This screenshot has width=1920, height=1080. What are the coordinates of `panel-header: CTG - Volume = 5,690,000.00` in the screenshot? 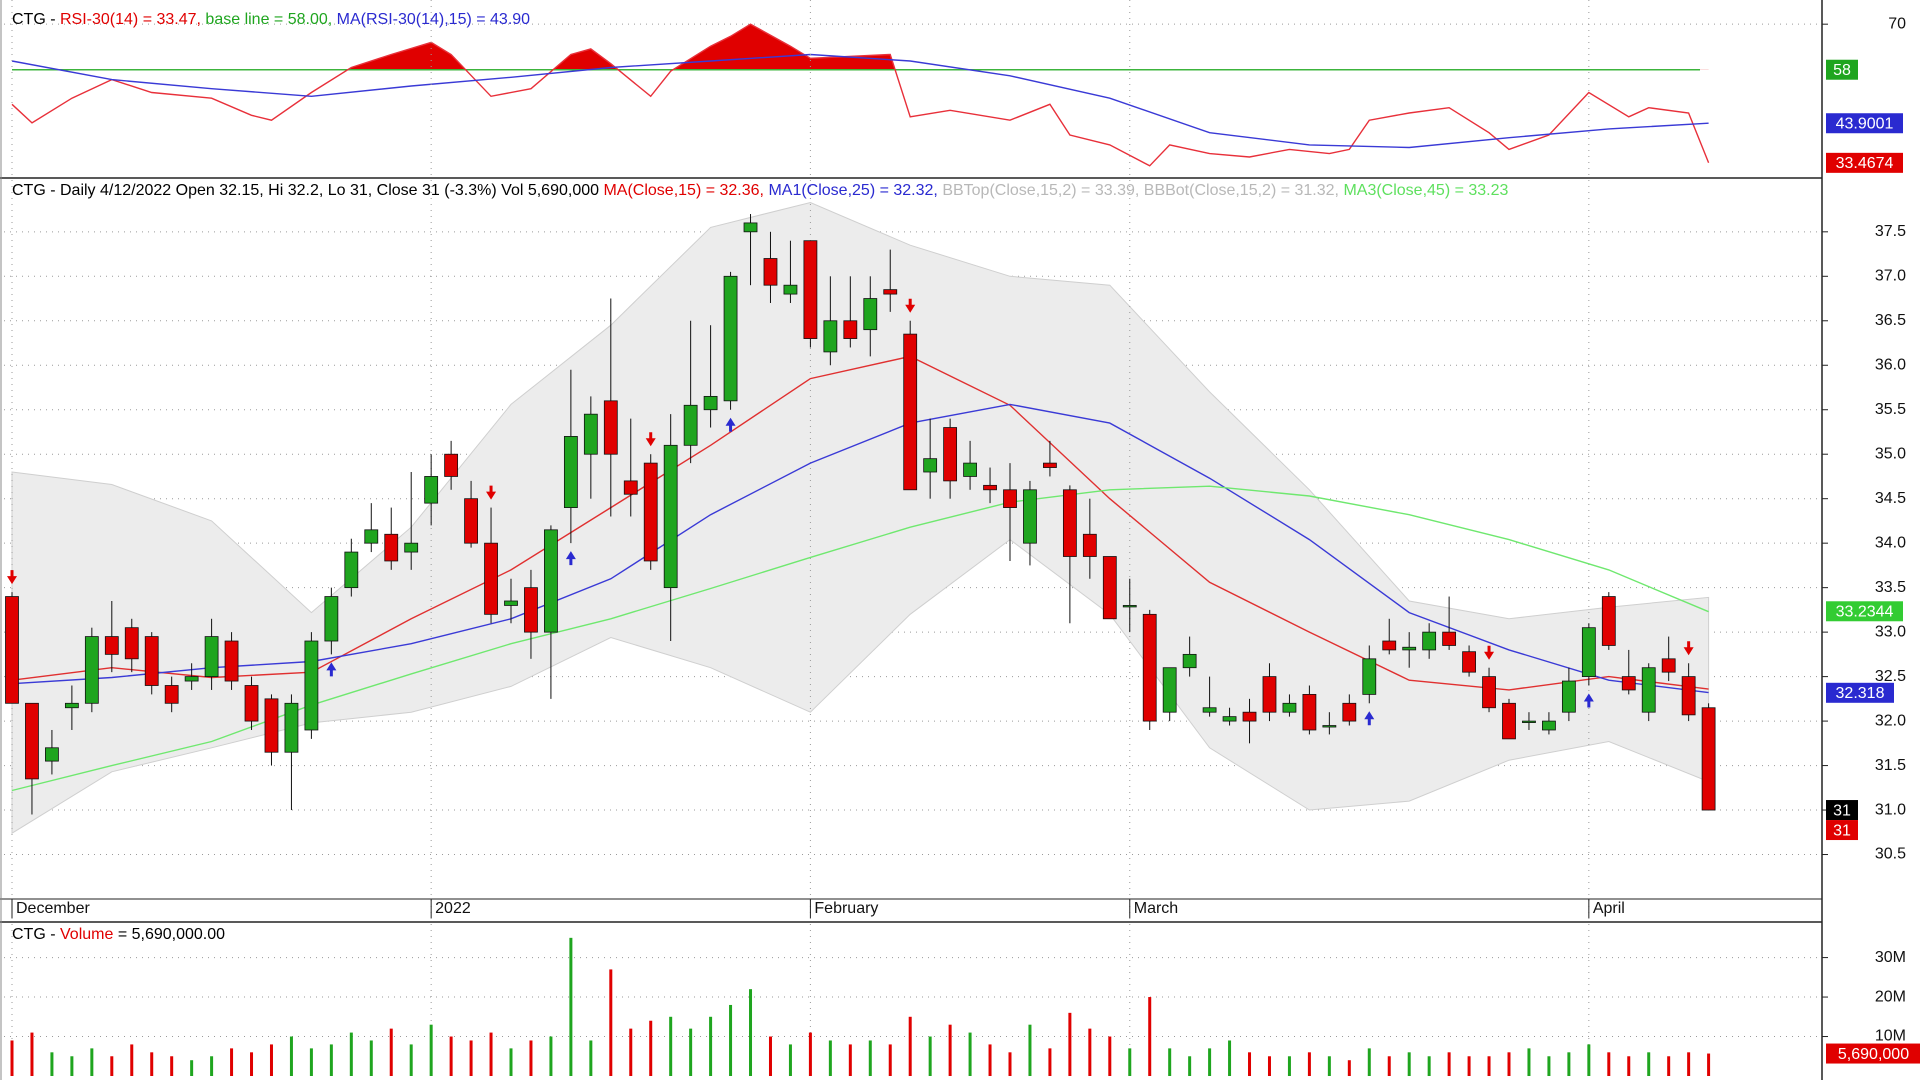 It's located at (118, 934).